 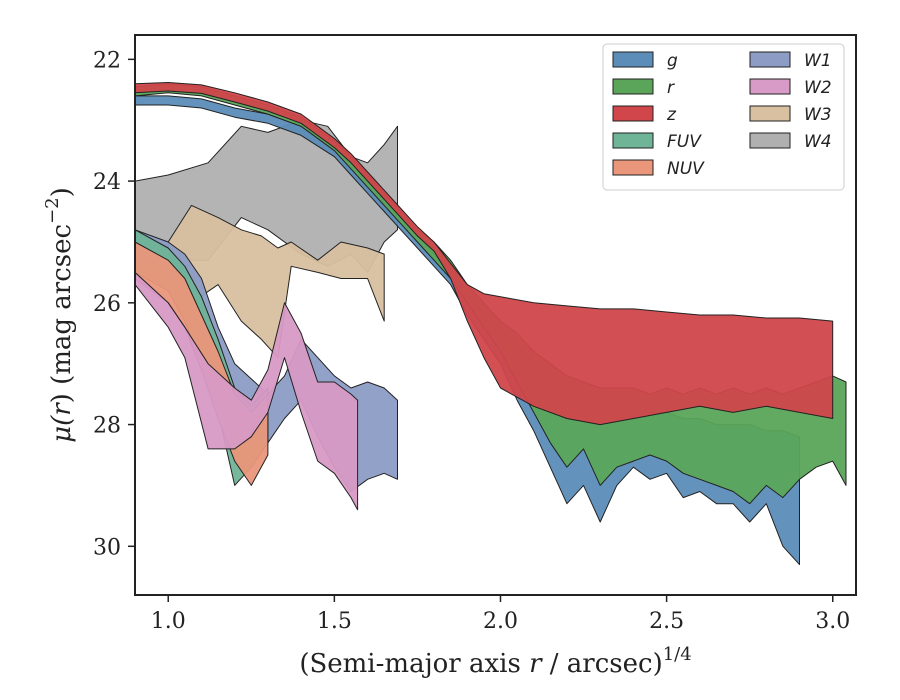 What do you see at coordinates (671, 88) in the screenshot?
I see `legend-label-r: r` at bounding box center [671, 88].